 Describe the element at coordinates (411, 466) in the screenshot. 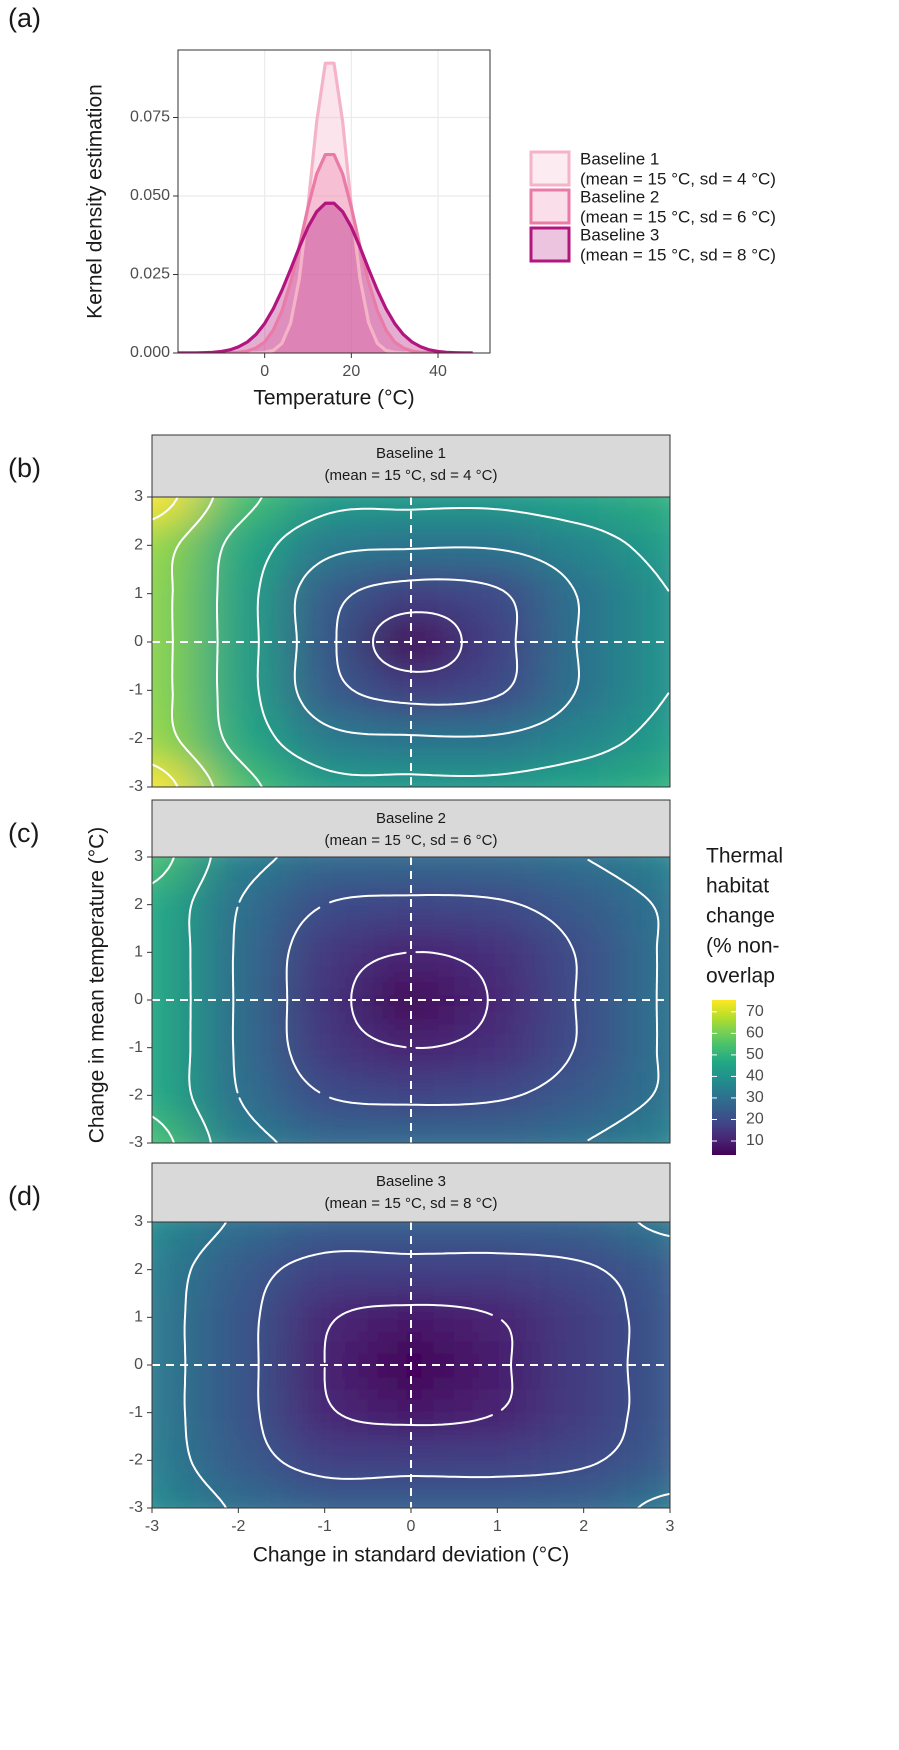

I see `strip` at that location.